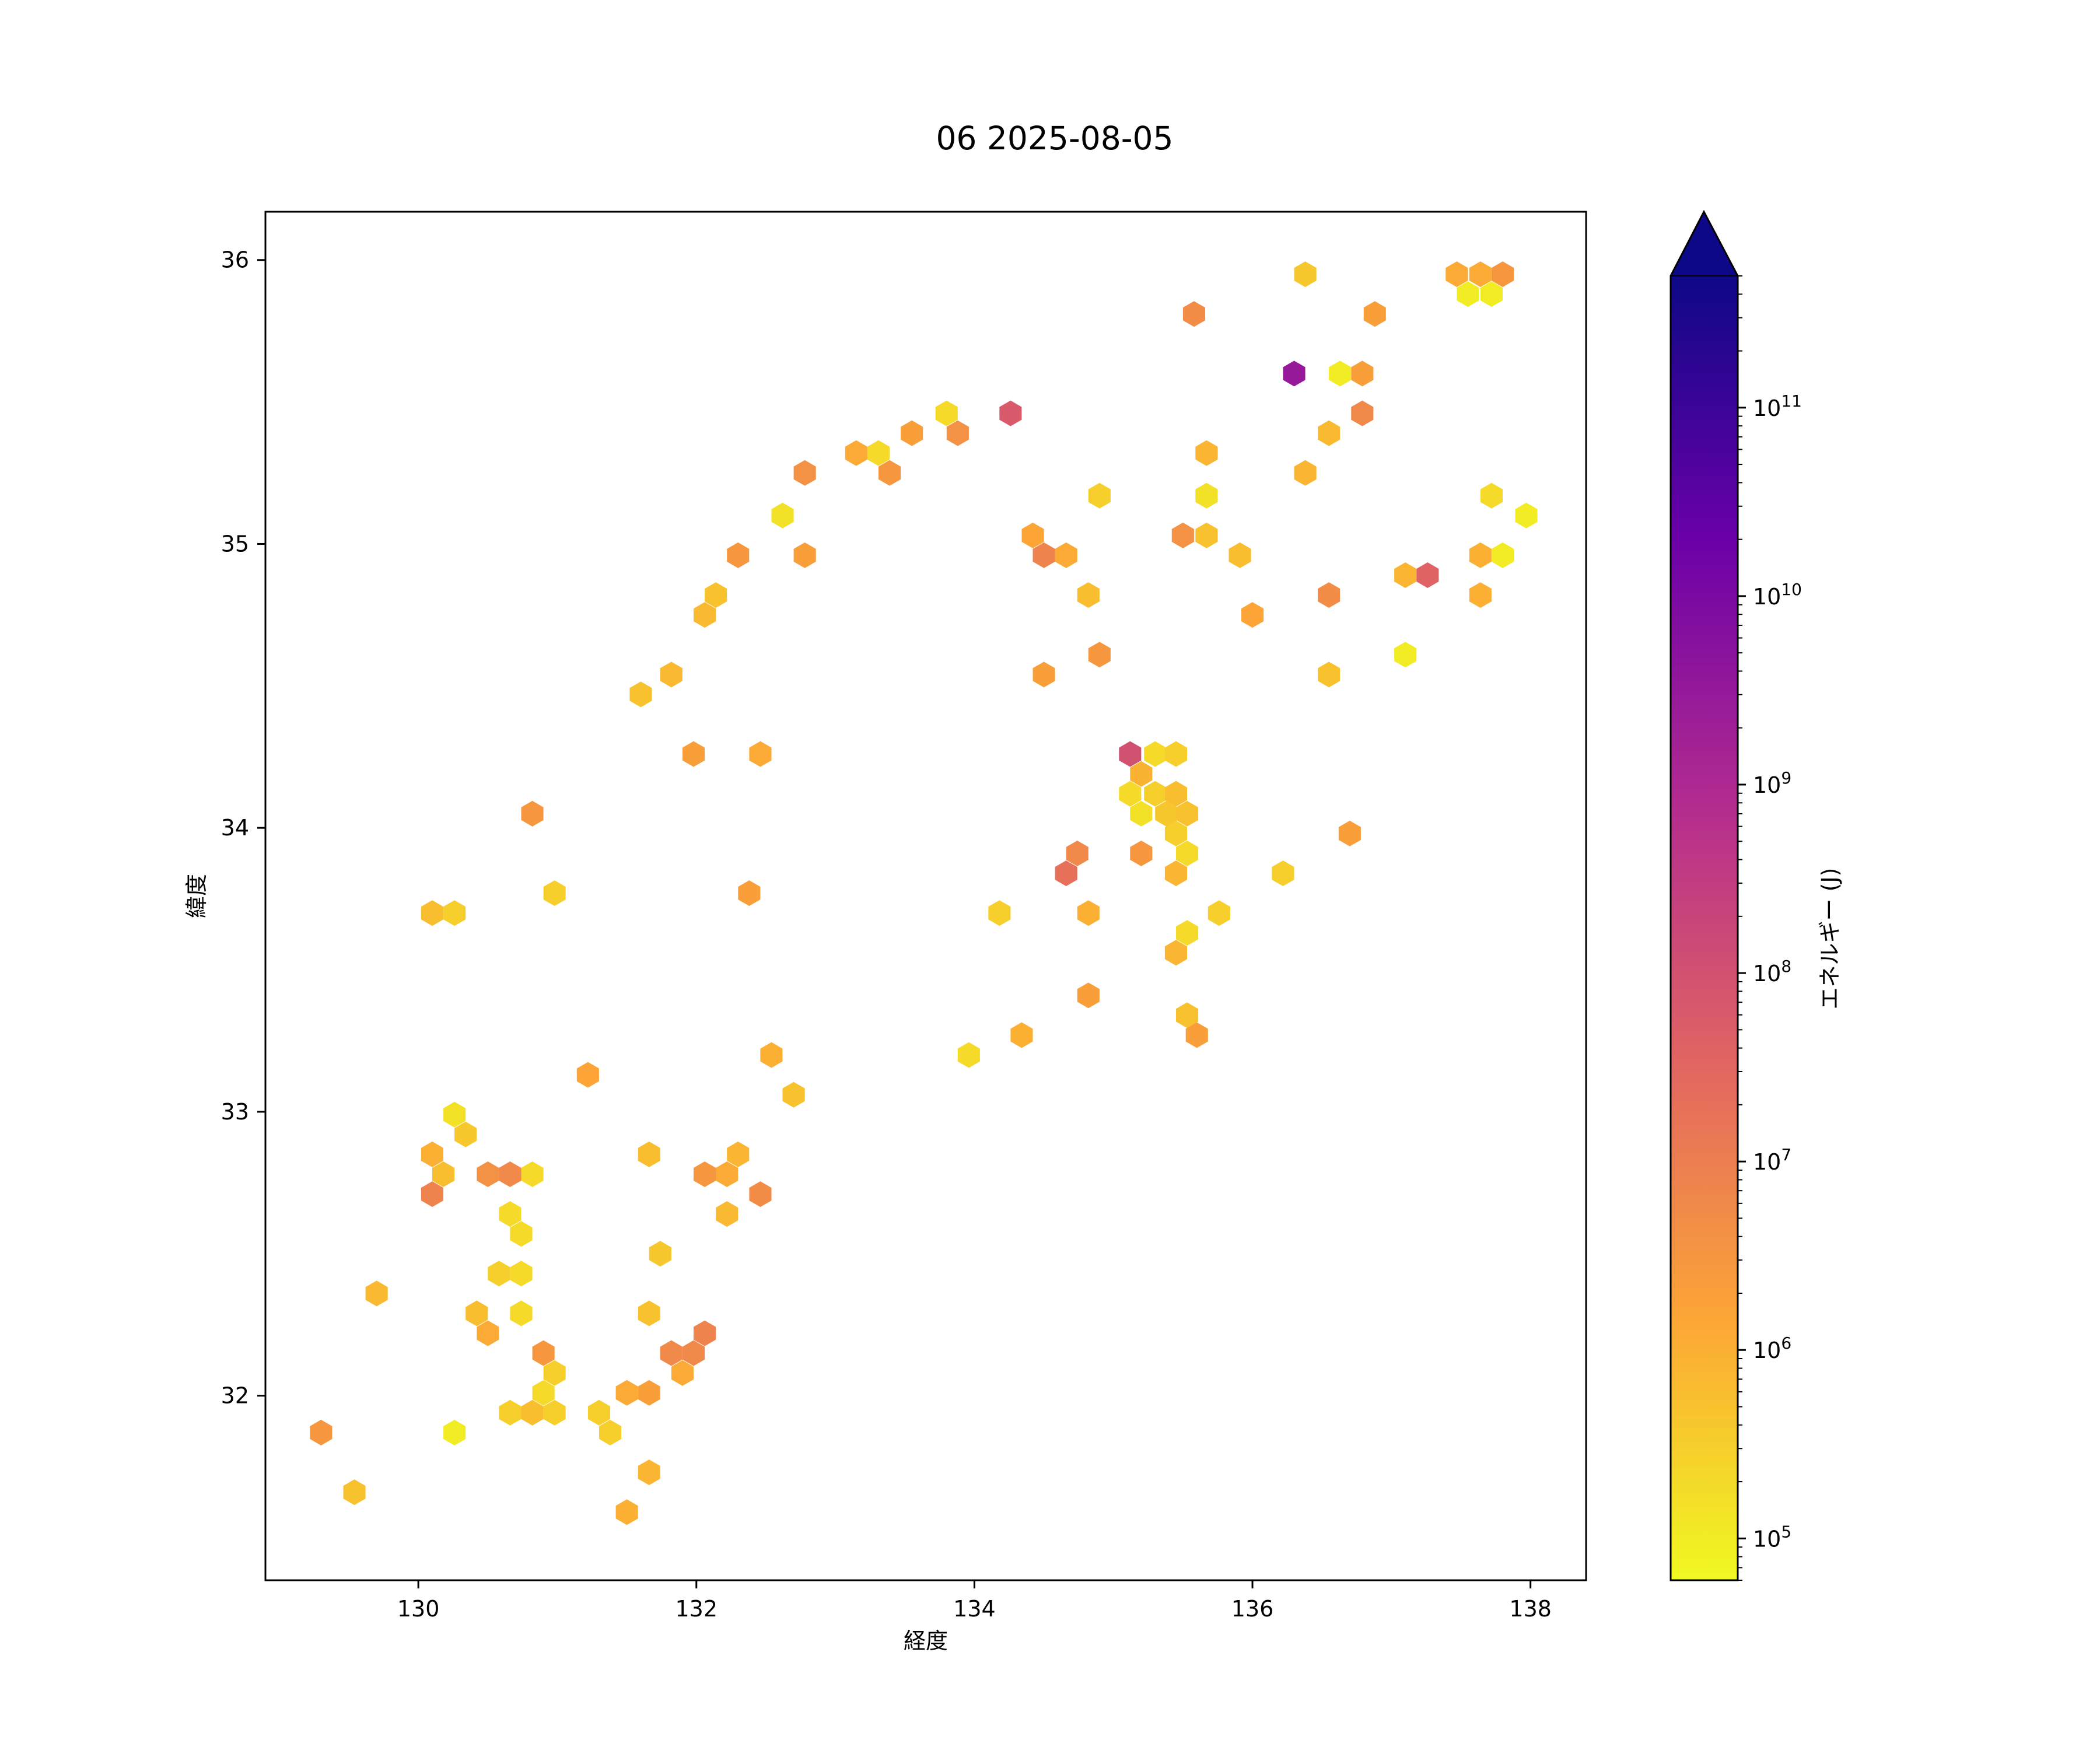  Describe the element at coordinates (235, 1396) in the screenshot. I see `y-tick-label: 32` at that location.